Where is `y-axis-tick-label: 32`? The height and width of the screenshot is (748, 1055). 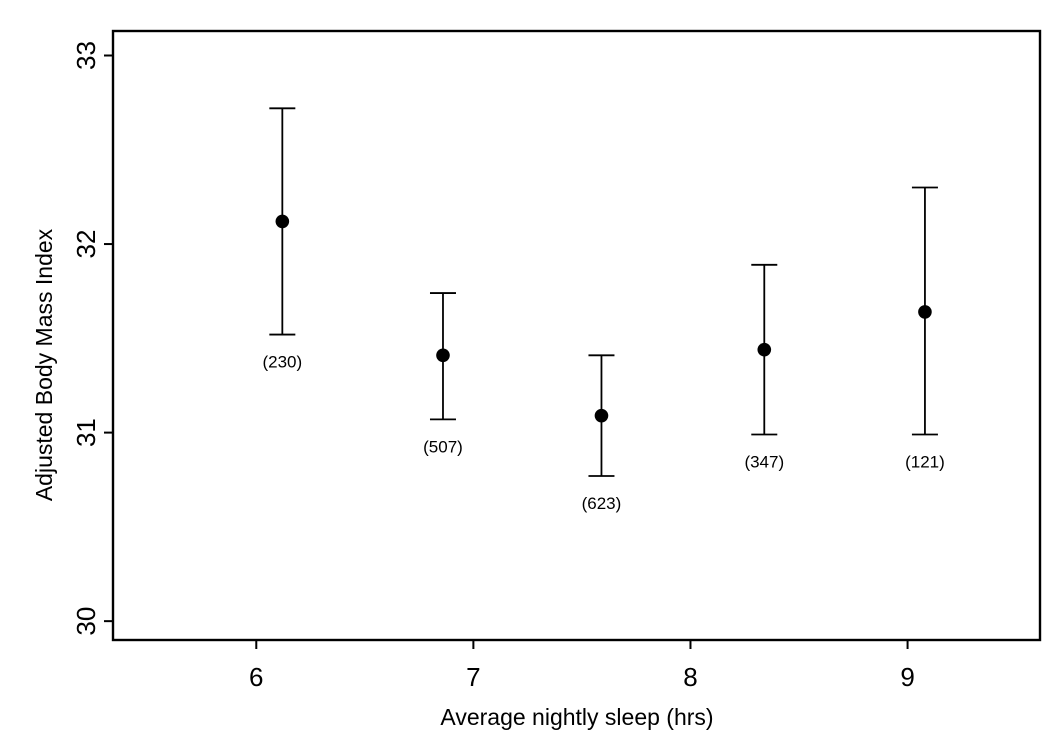 y-axis-tick-label: 32 is located at coordinates (86, 244).